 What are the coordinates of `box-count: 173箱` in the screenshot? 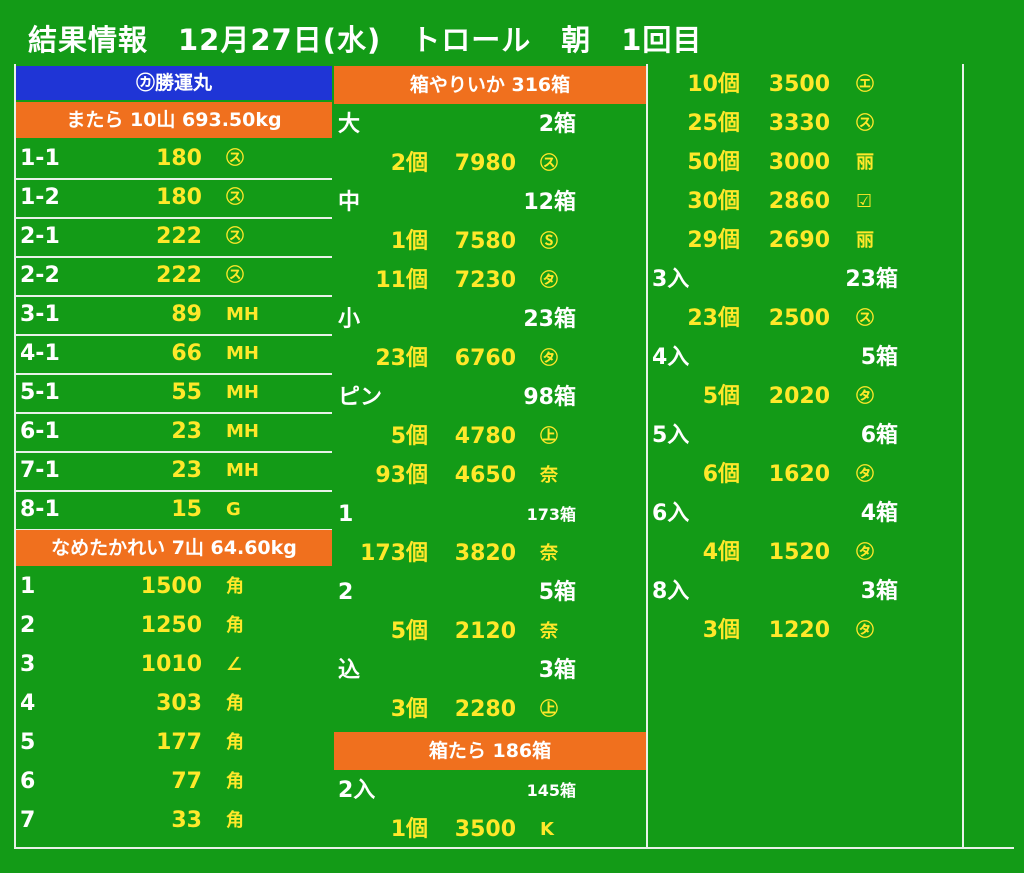 It's located at (551, 514).